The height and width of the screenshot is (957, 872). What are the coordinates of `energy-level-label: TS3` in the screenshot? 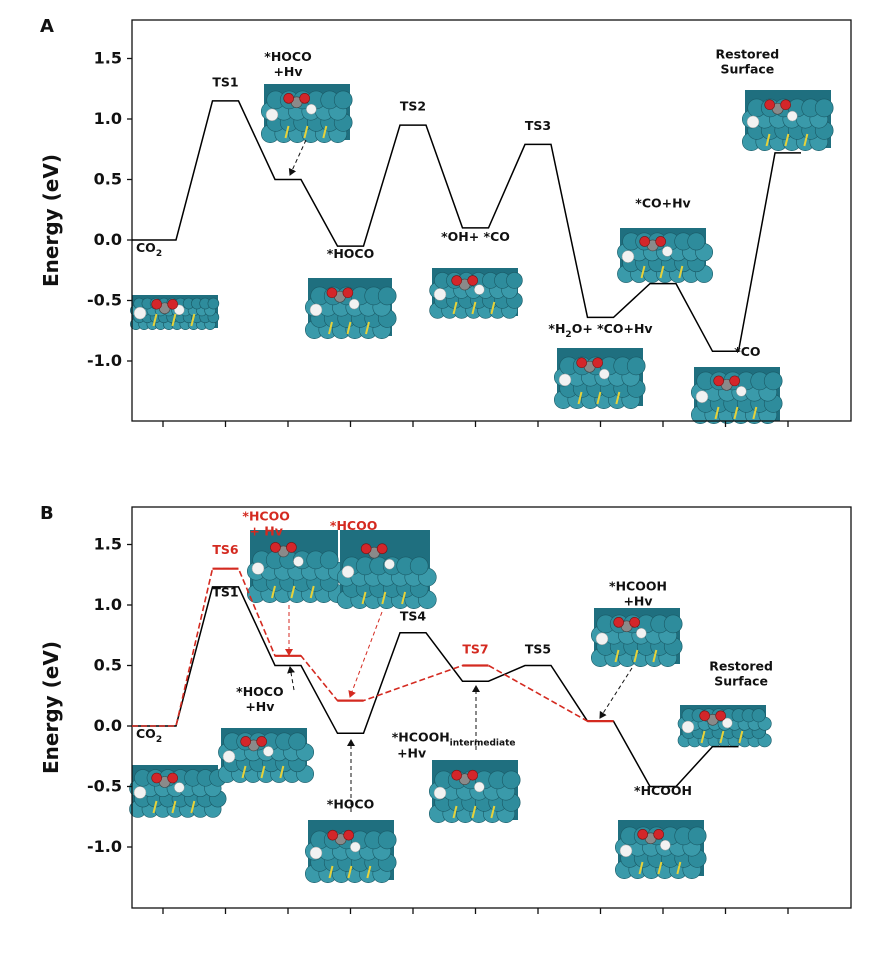 It's located at (538, 125).